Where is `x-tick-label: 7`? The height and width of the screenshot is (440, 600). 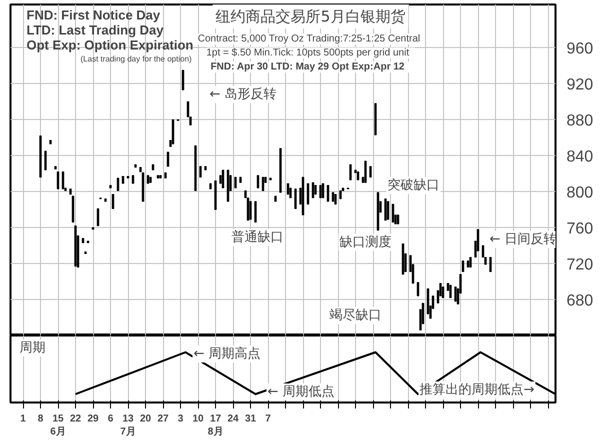
x-tick-label: 7 is located at coordinates (268, 419).